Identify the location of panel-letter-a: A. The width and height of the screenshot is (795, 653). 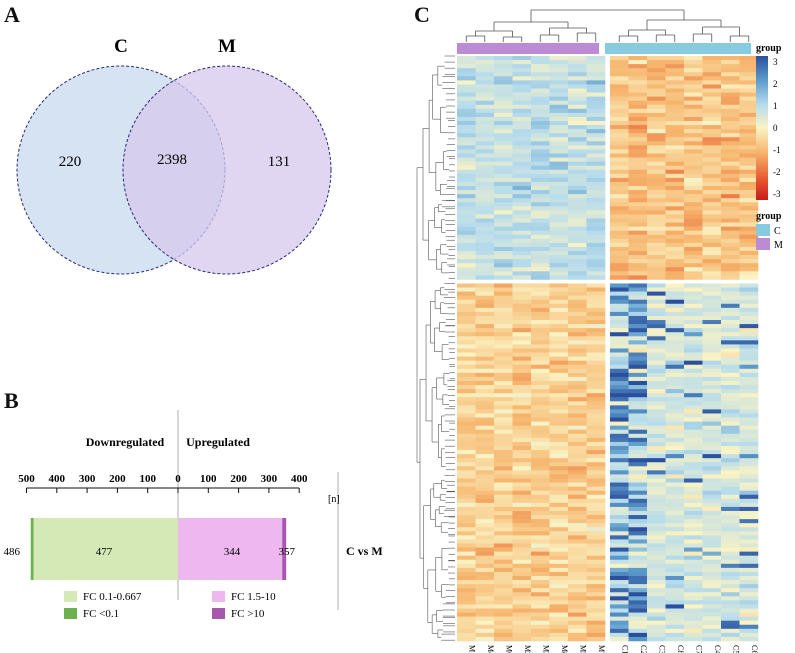
(12, 14).